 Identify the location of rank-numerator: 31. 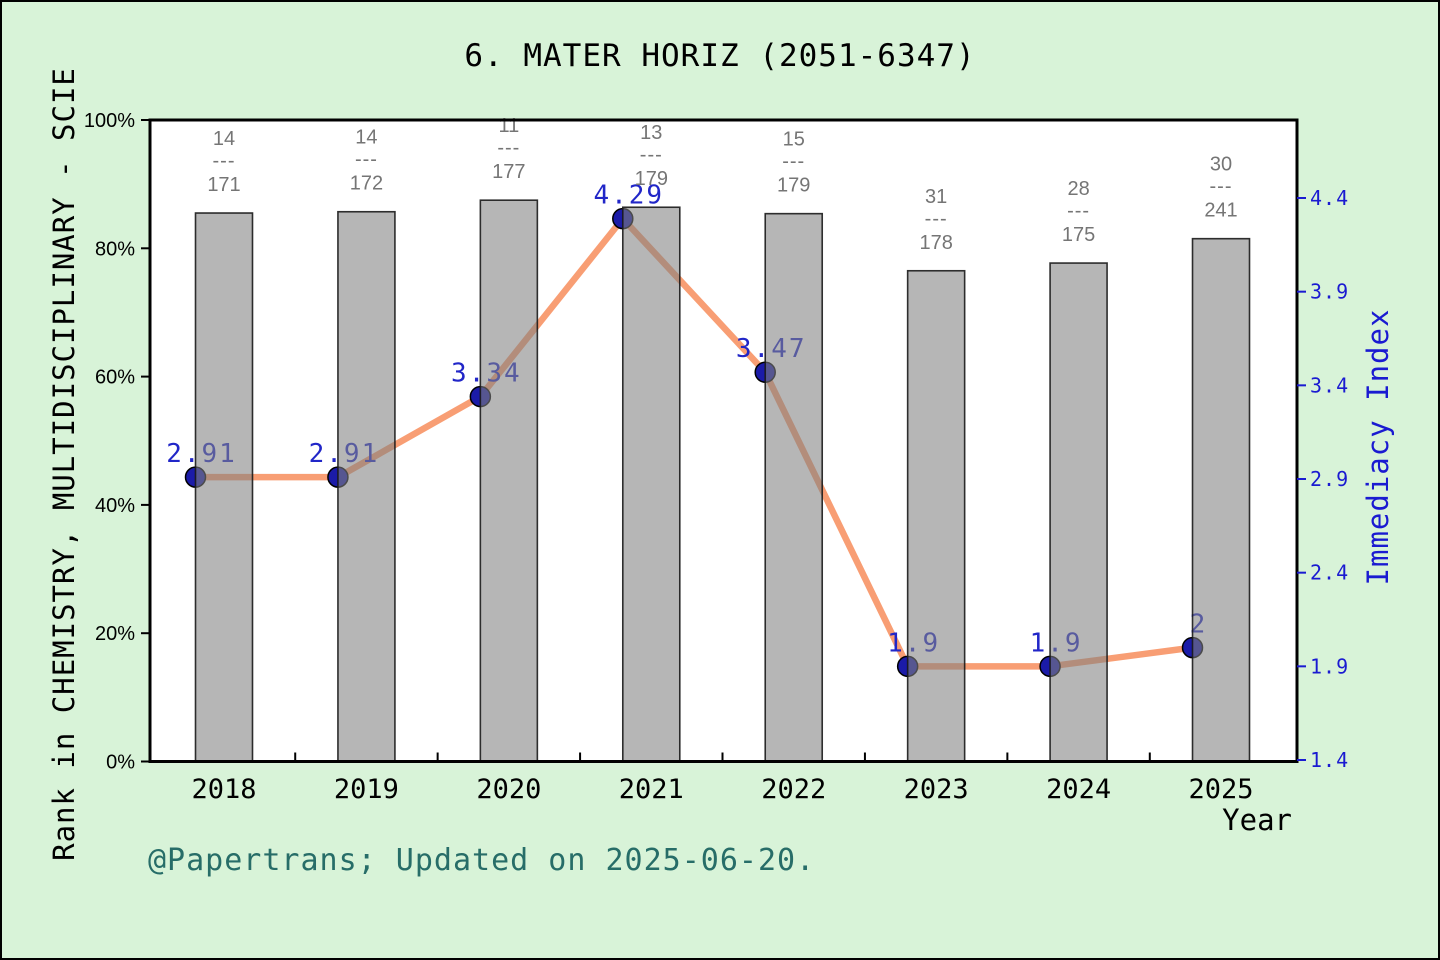
(936, 197).